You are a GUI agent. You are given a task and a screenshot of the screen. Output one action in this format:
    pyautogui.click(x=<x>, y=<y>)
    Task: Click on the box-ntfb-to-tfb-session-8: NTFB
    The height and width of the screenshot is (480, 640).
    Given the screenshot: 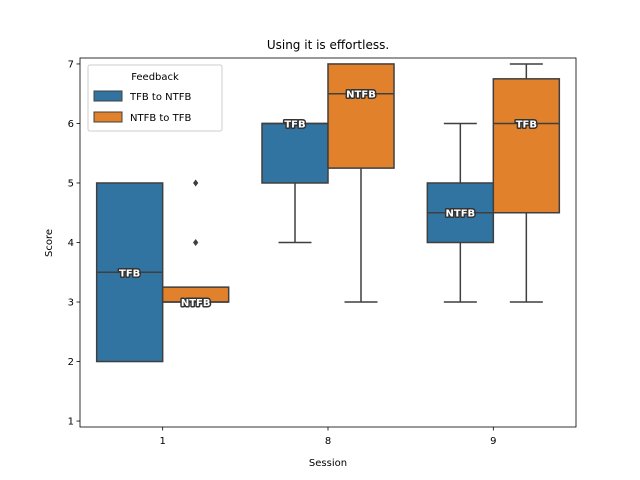 What is the action you would take?
    pyautogui.click(x=361, y=183)
    